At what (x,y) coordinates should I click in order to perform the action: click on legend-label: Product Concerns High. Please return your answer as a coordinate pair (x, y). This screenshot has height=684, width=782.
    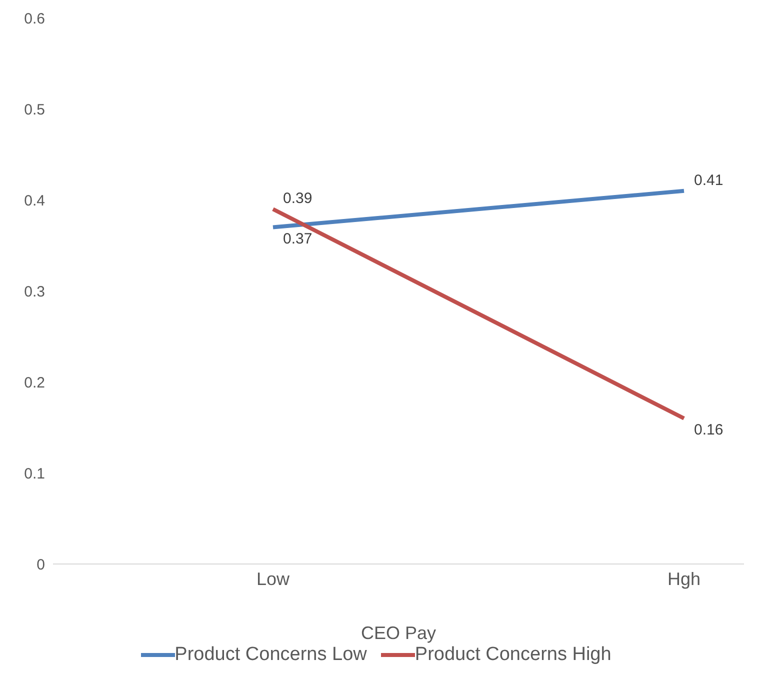
    Looking at the image, I should click on (513, 655).